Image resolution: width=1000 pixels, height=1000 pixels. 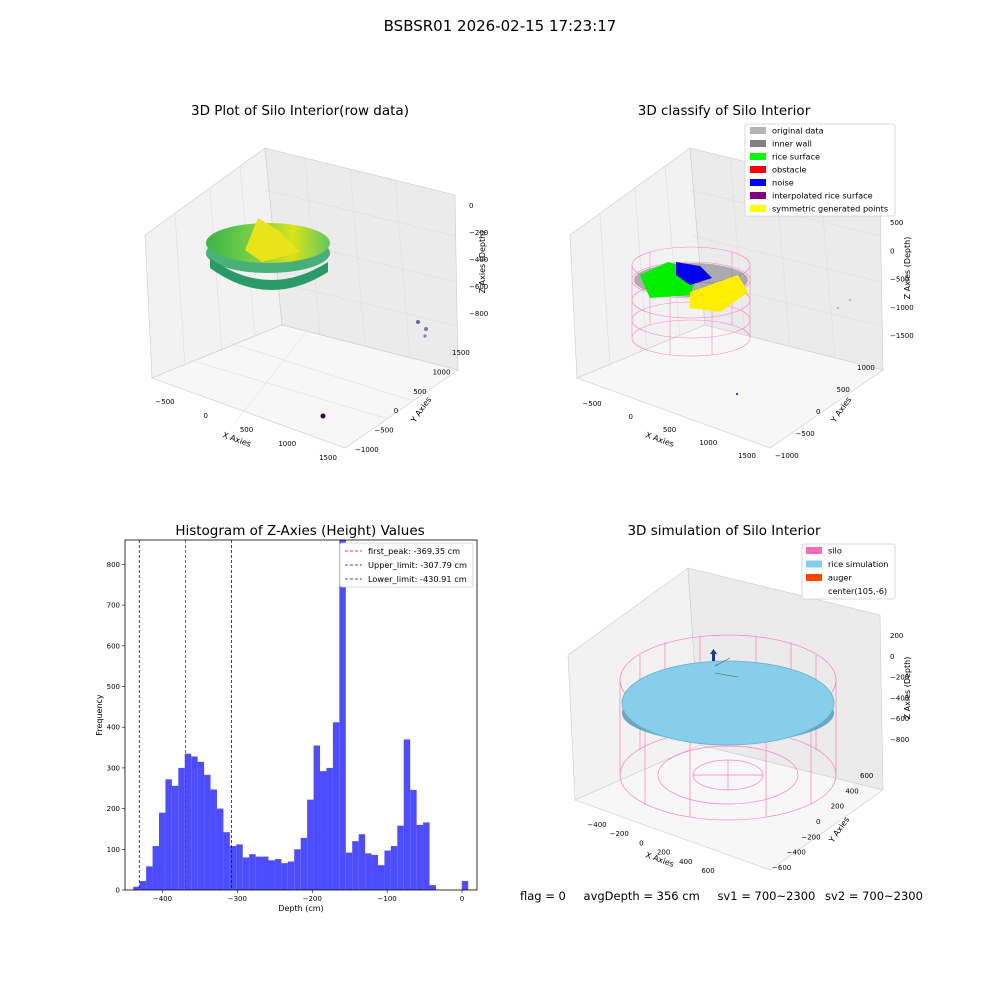 What do you see at coordinates (781, 868) in the screenshot?
I see `sim-ytick-label: −600` at bounding box center [781, 868].